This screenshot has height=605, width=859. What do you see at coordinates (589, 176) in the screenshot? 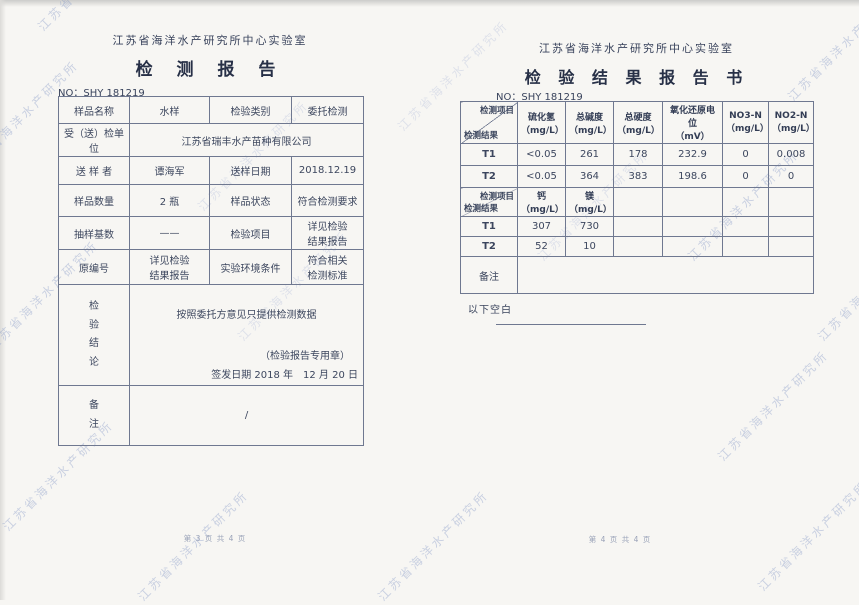
I see `result-cell: 364` at bounding box center [589, 176].